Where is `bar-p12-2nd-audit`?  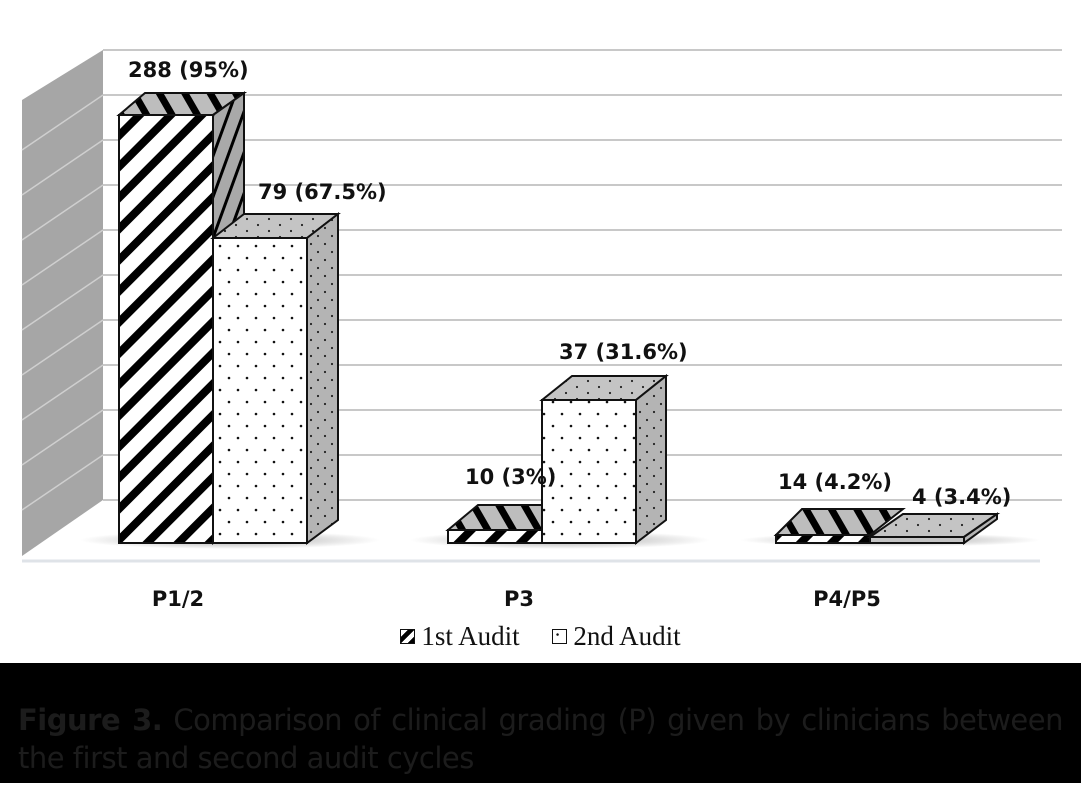
bar-p12-2nd-audit is located at coordinates (275, 378).